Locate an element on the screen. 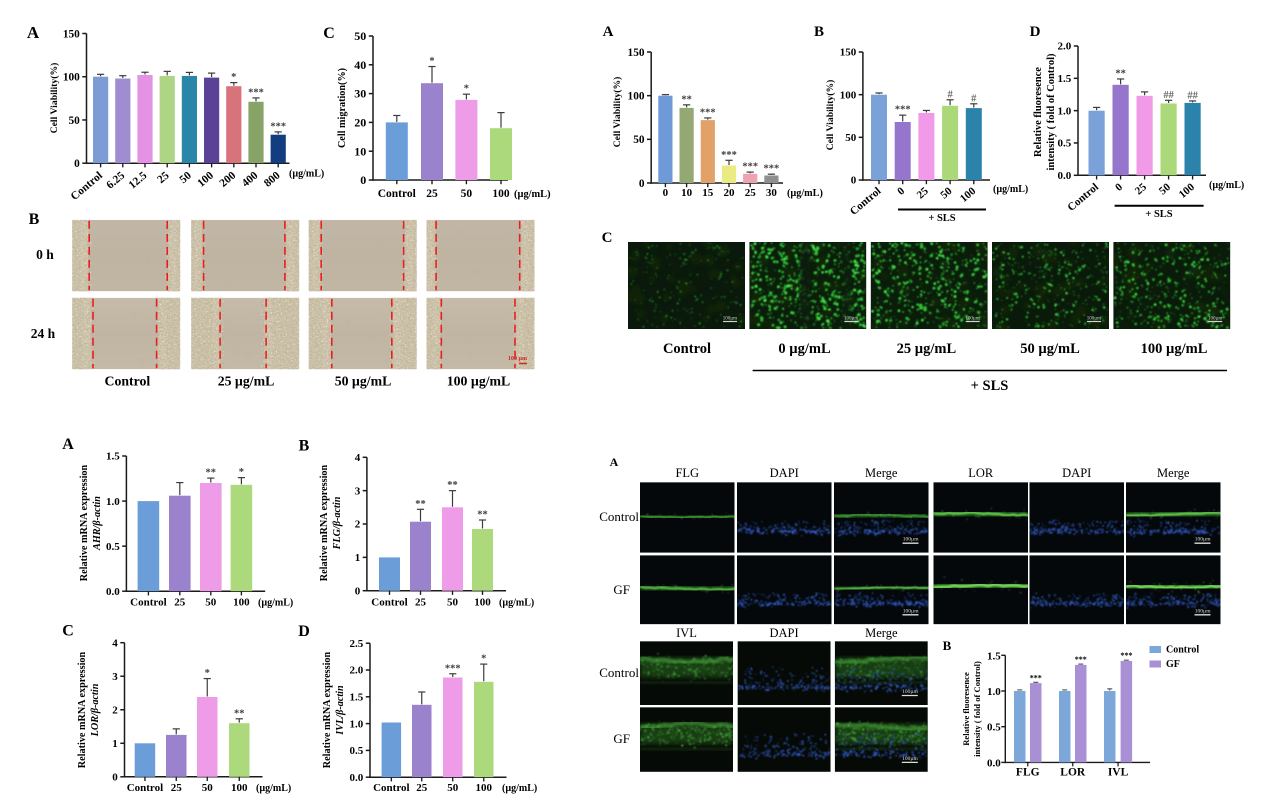 Image resolution: width=1267 pixels, height=807 pixels. svg-text: intensity ( fold of Control) is located at coordinates (1051, 112).